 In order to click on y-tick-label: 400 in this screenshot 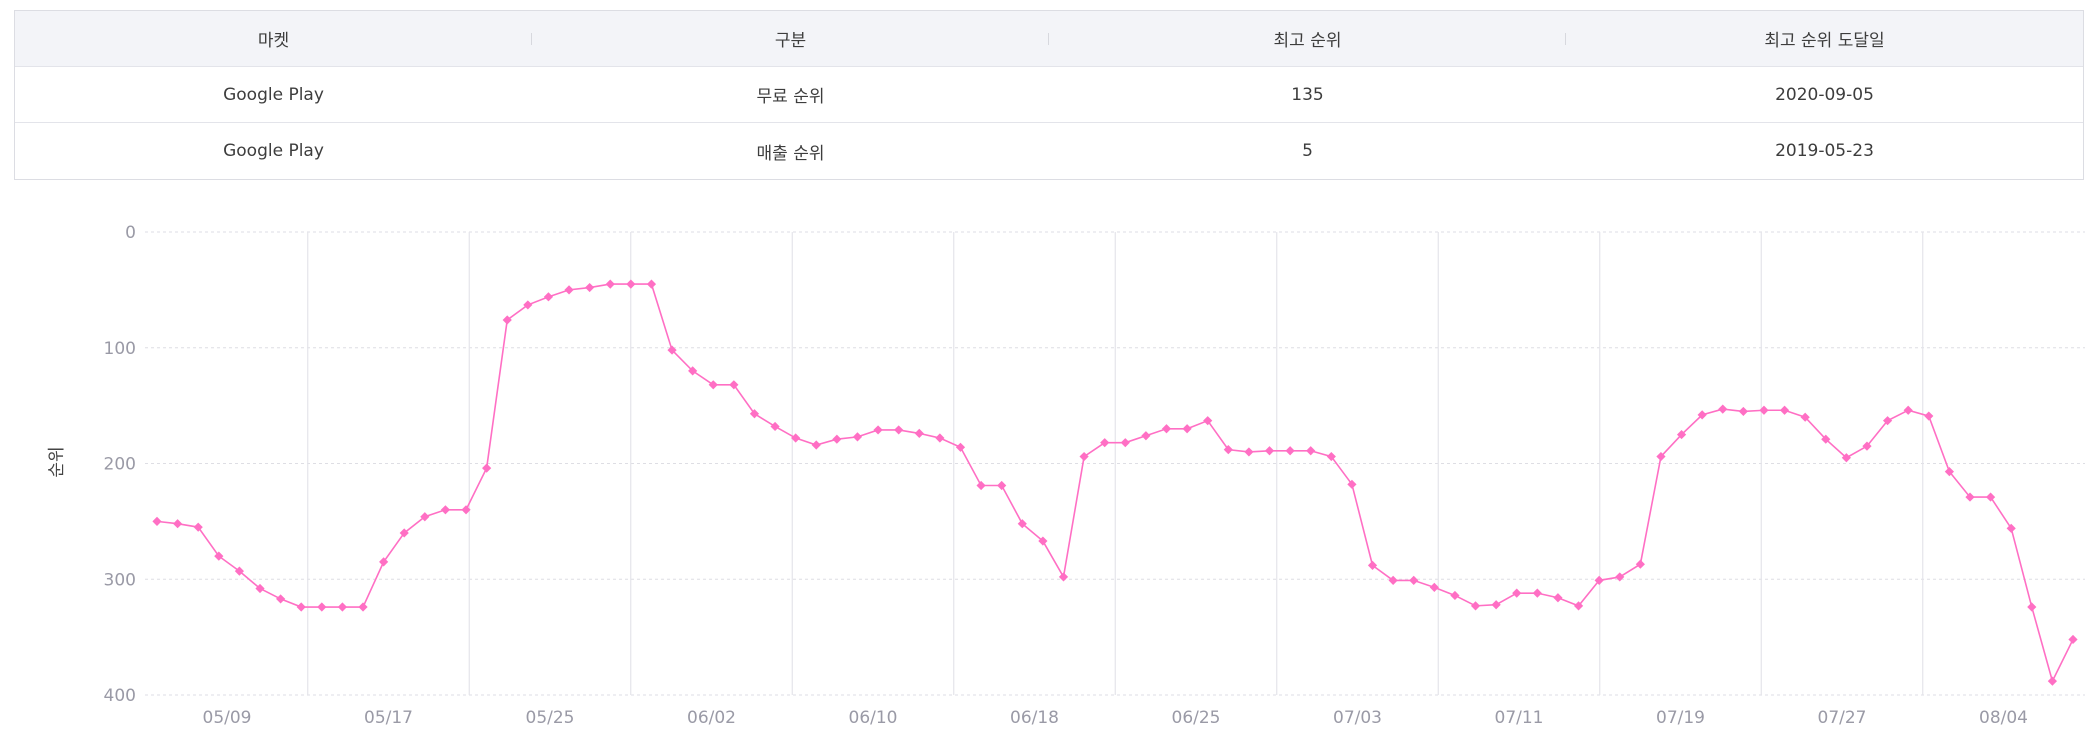, I will do `click(120, 696)`.